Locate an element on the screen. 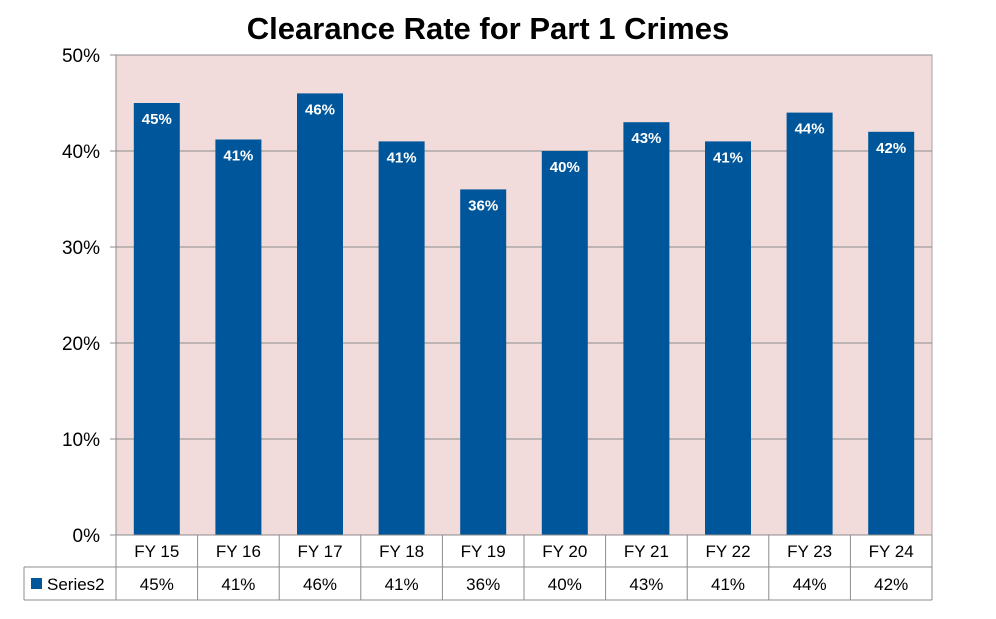 This screenshot has width=996, height=619. x-tick-label: FY 16 is located at coordinates (238, 551).